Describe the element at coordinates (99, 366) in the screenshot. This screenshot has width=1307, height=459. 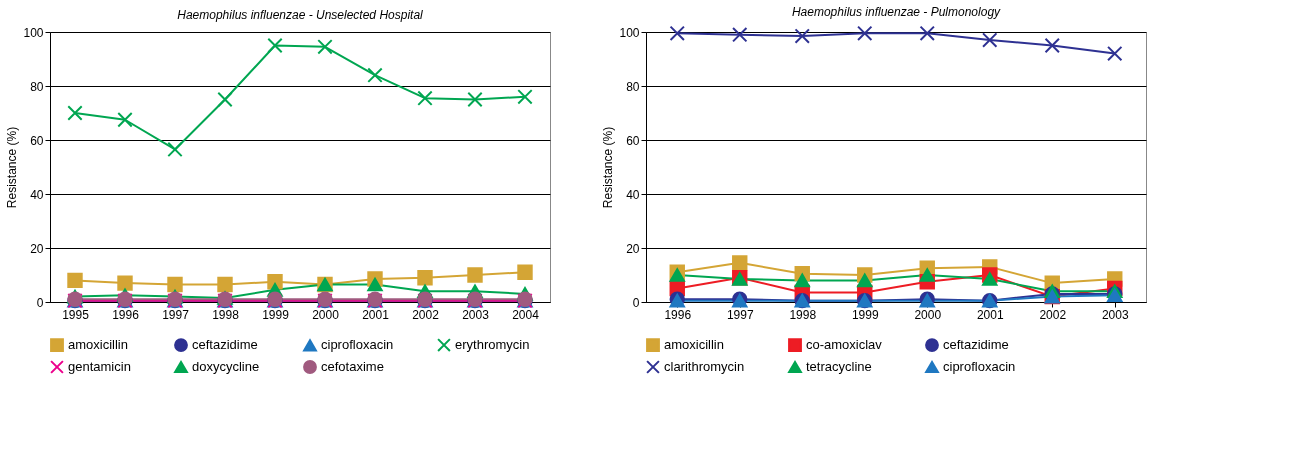
I see `legend-label: gentamicin` at that location.